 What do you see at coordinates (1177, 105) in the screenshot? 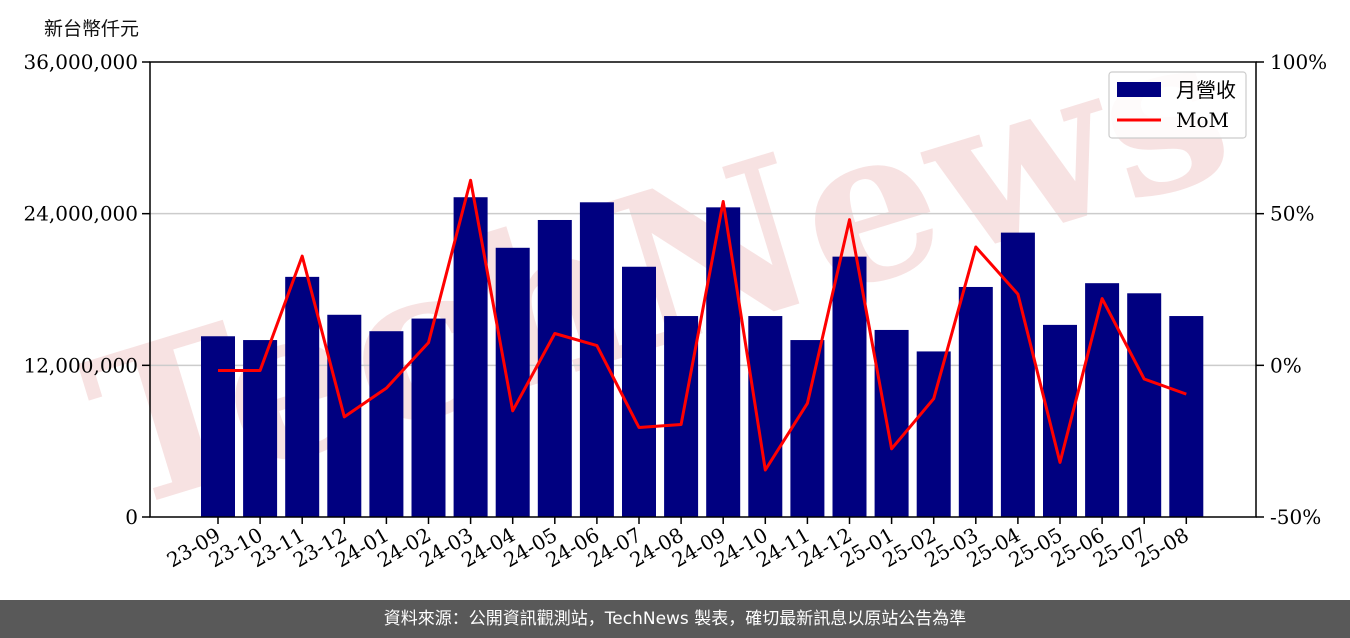
I see `legend: 月營收 MoM` at bounding box center [1177, 105].